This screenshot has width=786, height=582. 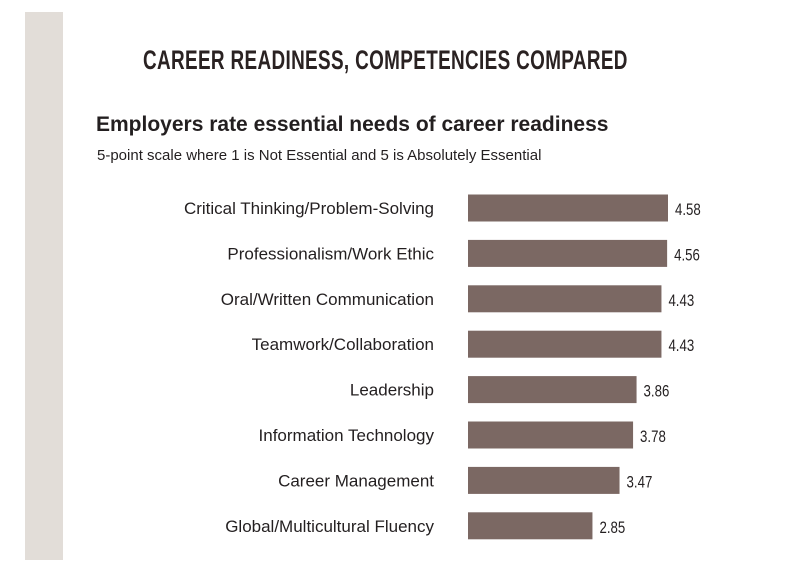 What do you see at coordinates (385, 60) in the screenshot?
I see `chart-title: CAREER READINESS, COMPETENCIES COMPARED` at bounding box center [385, 60].